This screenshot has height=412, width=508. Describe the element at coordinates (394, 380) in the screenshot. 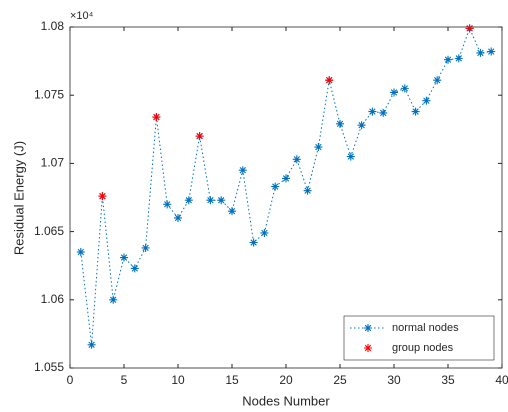

I see `x-tick-label: 30` at that location.